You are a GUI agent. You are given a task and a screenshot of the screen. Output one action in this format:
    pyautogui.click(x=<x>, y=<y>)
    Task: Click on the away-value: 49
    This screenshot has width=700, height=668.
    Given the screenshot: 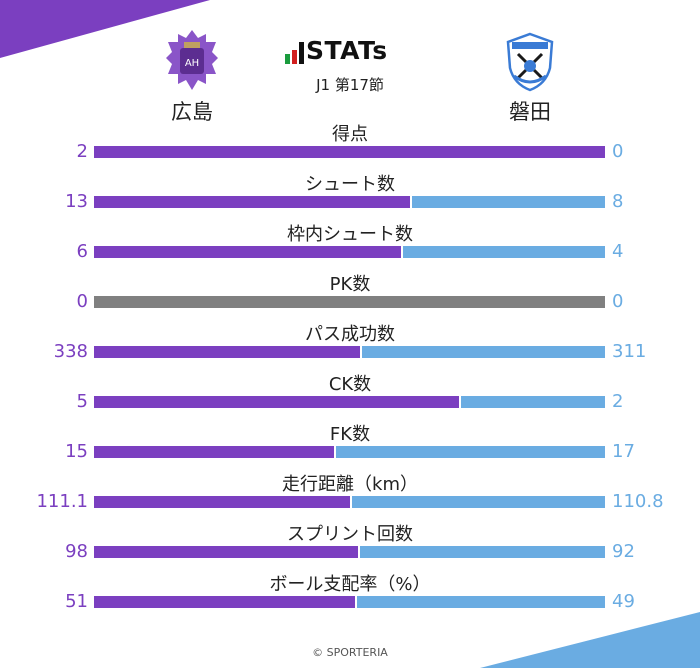 What is the action you would take?
    pyautogui.click(x=623, y=601)
    